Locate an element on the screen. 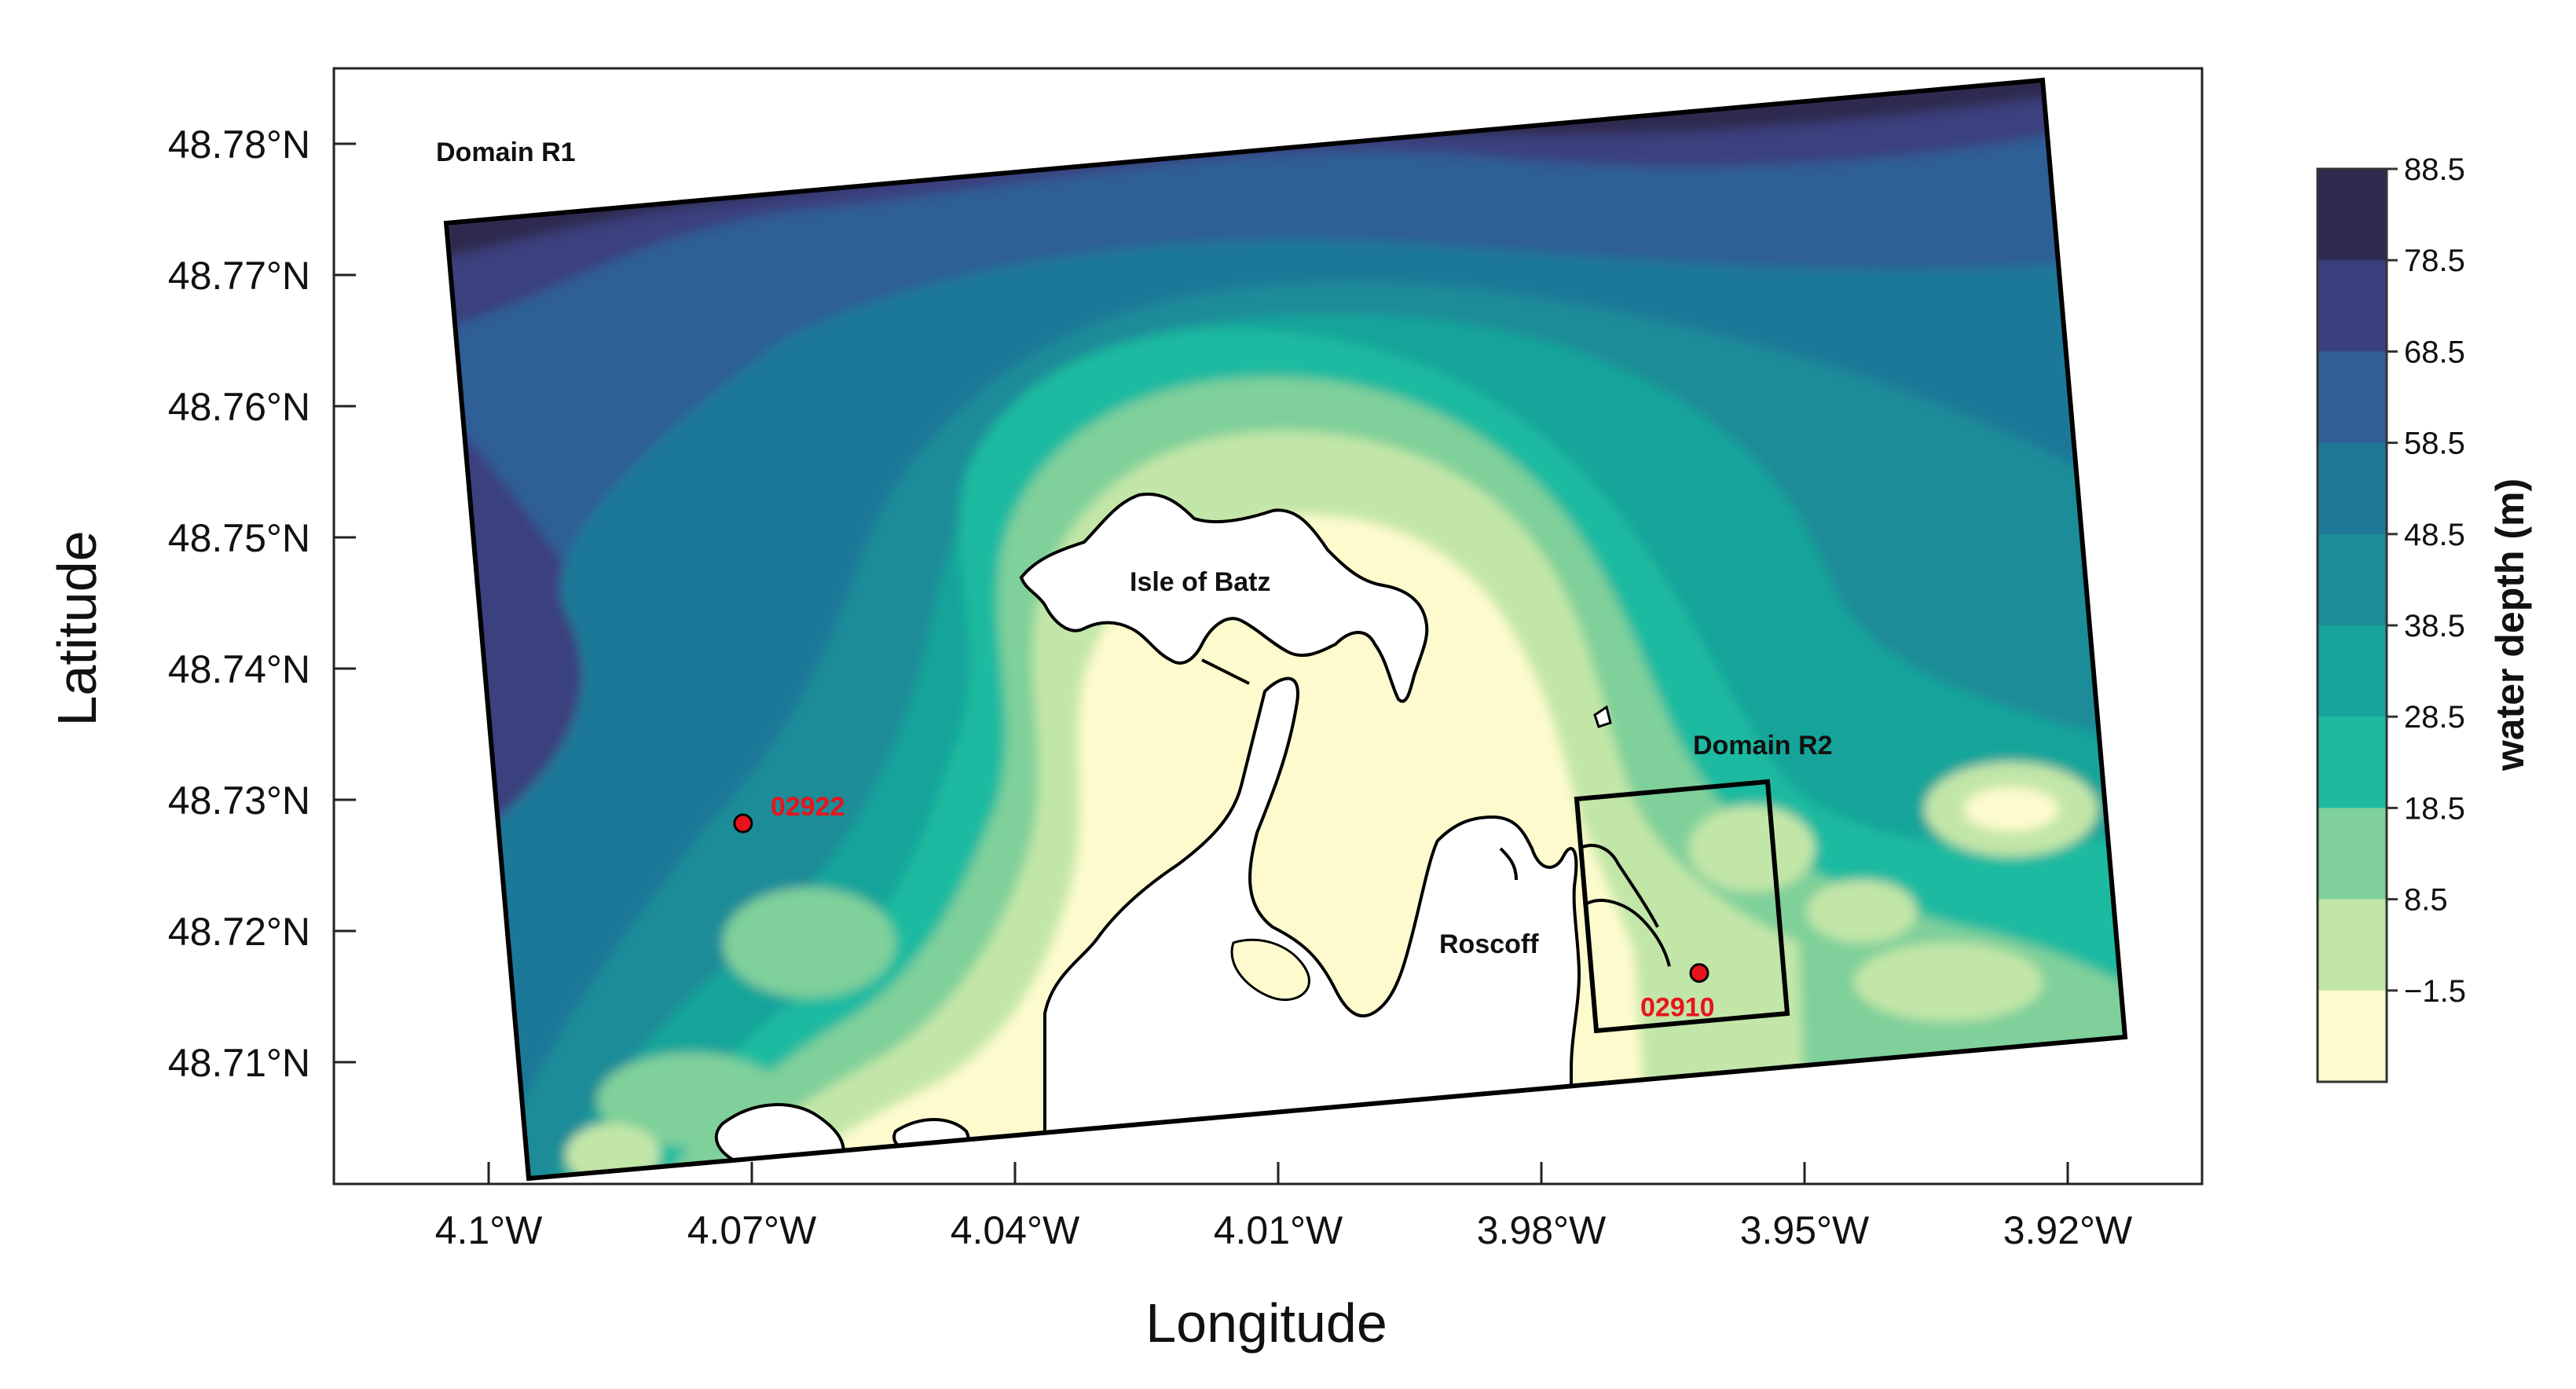 The image size is (2576, 1389). y-tick-label: 48.78°N is located at coordinates (239, 145).